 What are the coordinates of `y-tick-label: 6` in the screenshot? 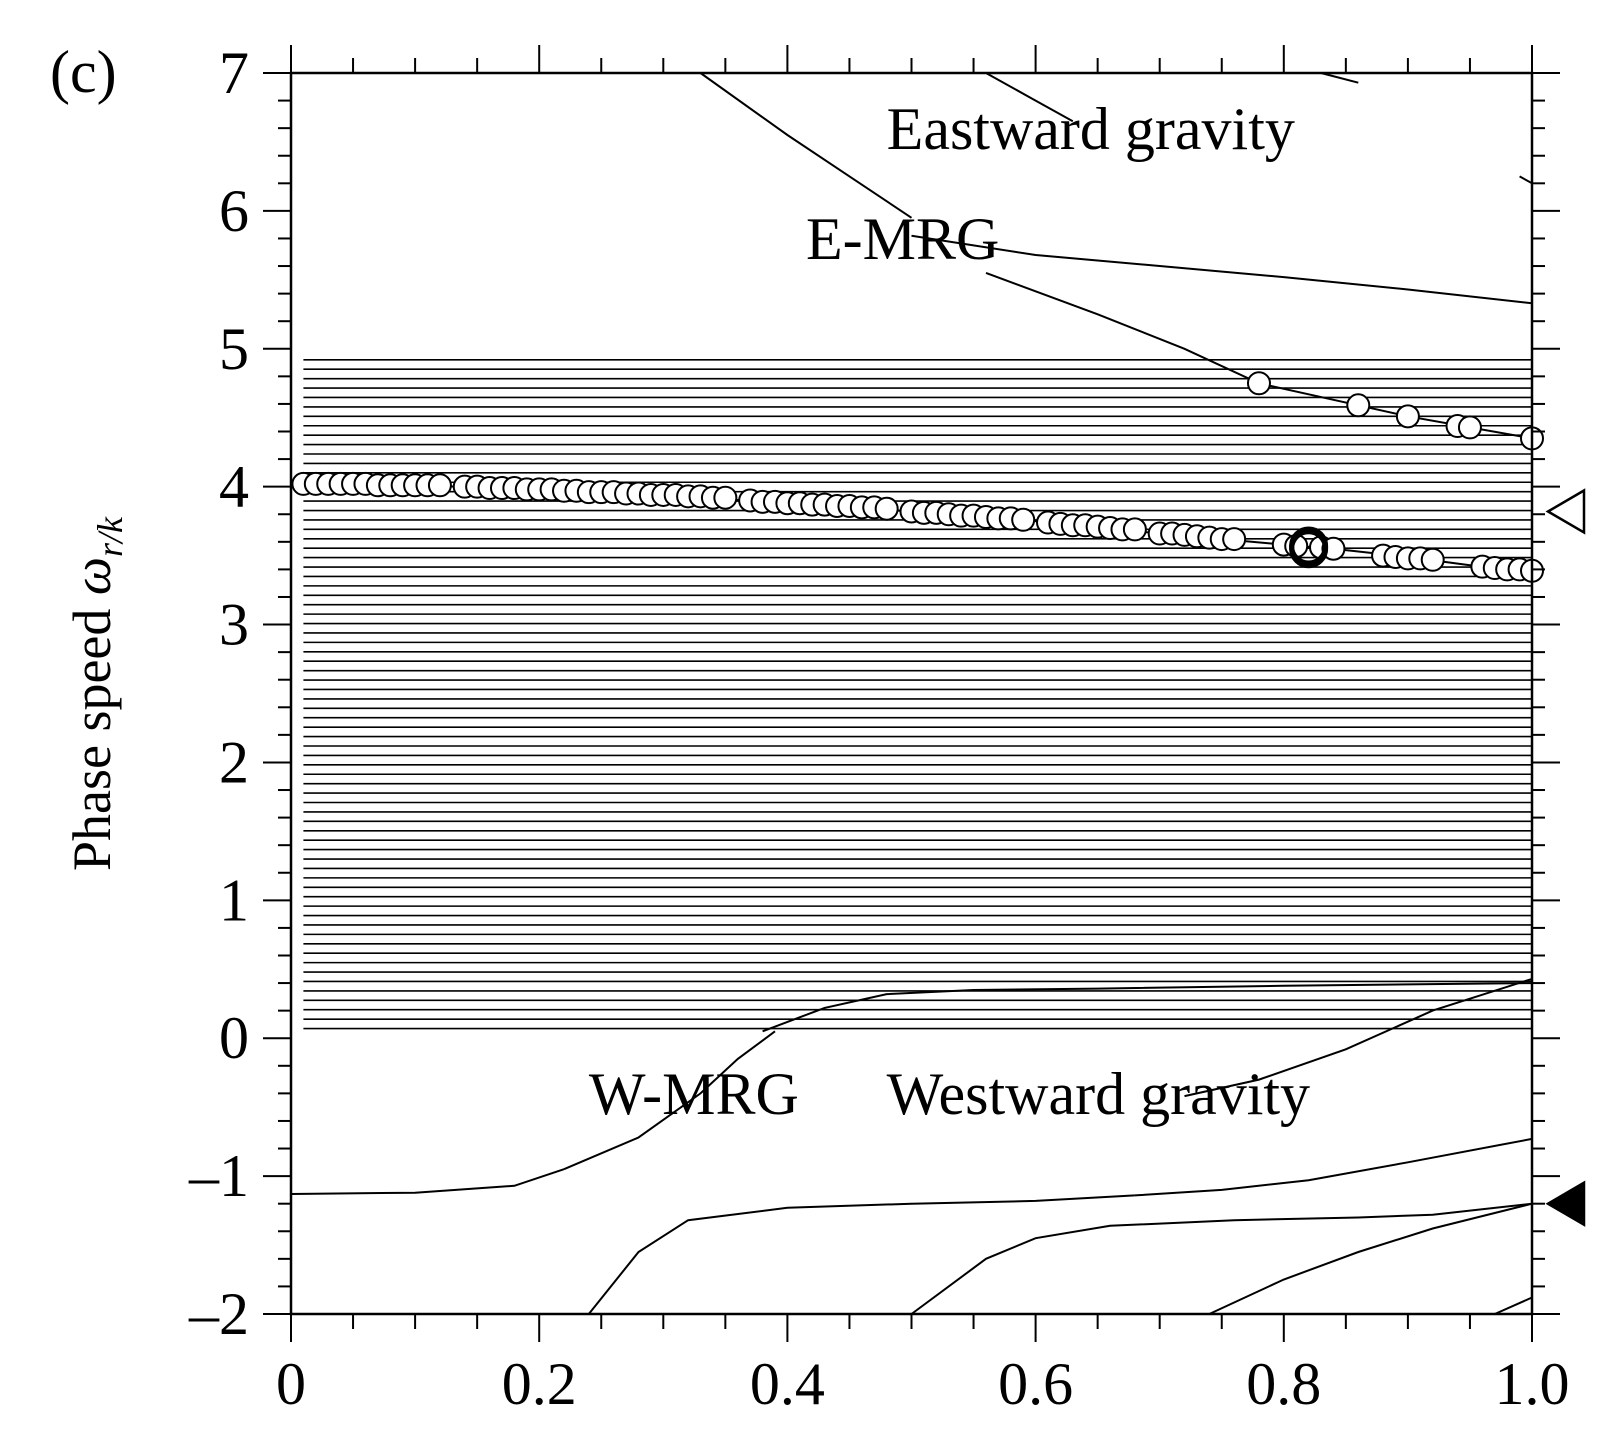 It's located at (234, 211).